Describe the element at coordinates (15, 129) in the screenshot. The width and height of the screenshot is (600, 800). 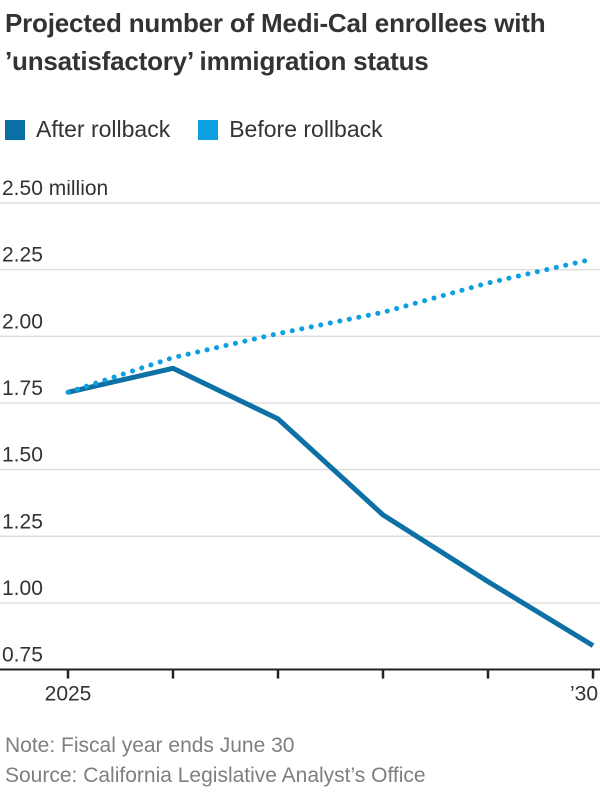
I see `after-rollback-swatch-icon` at that location.